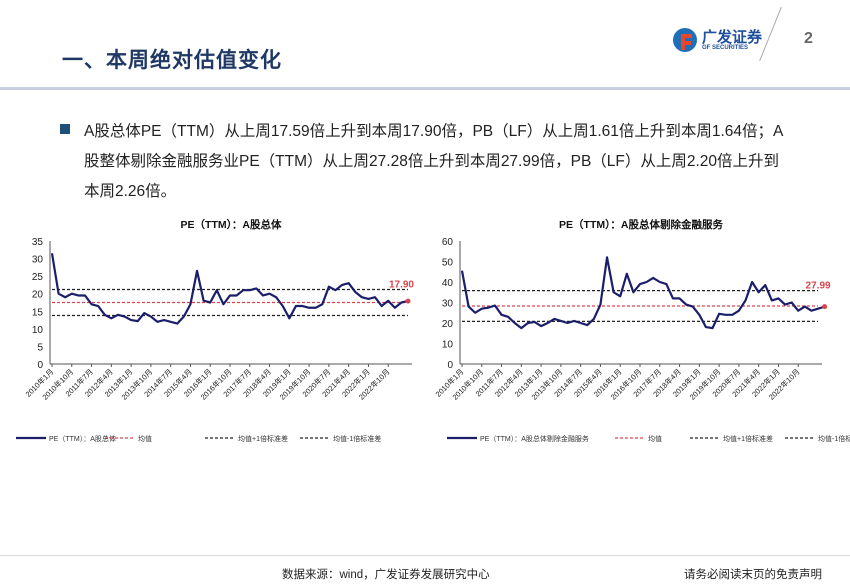 This screenshot has width=850, height=588. I want to click on disclaimer: 请务必阅读末页的免责声明, so click(753, 575).